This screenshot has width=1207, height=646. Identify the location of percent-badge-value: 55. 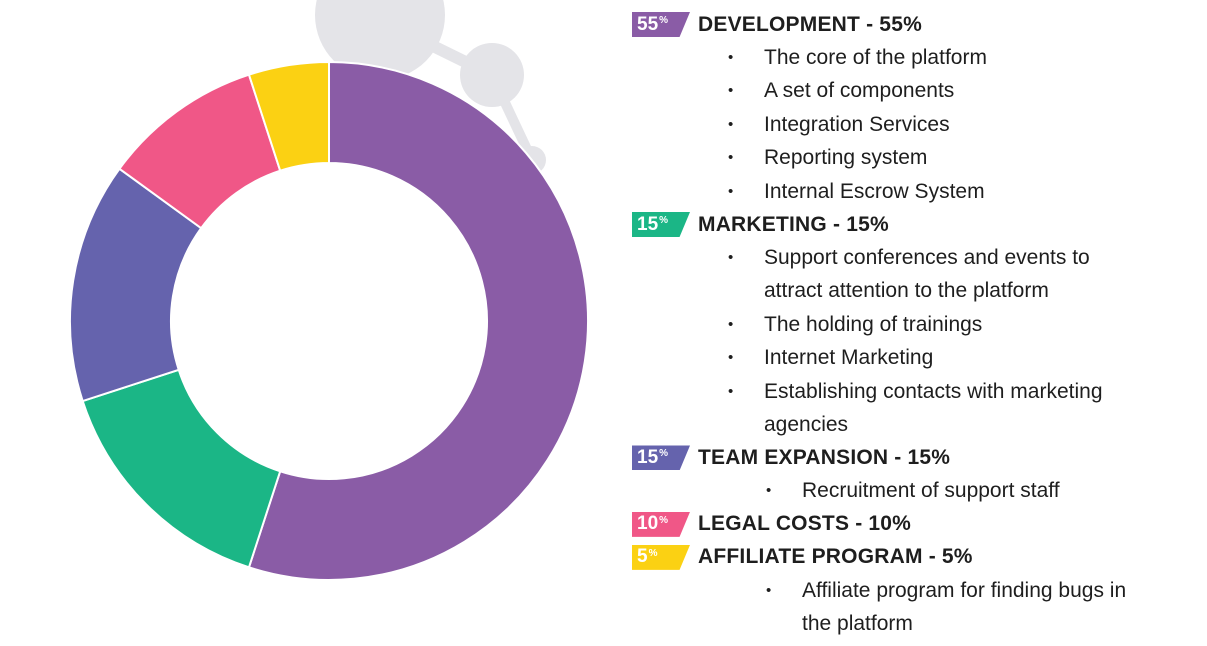
(648, 24).